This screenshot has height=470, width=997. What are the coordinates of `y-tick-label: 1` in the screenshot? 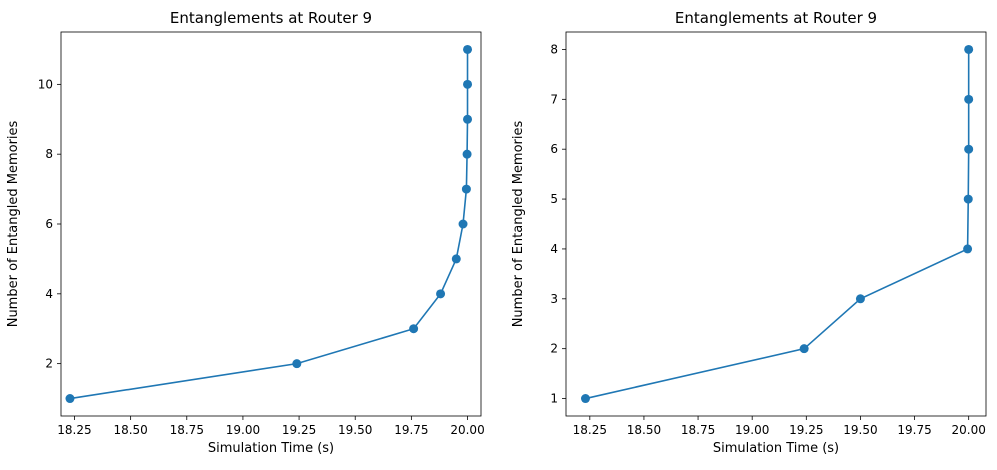 It's located at (554, 399).